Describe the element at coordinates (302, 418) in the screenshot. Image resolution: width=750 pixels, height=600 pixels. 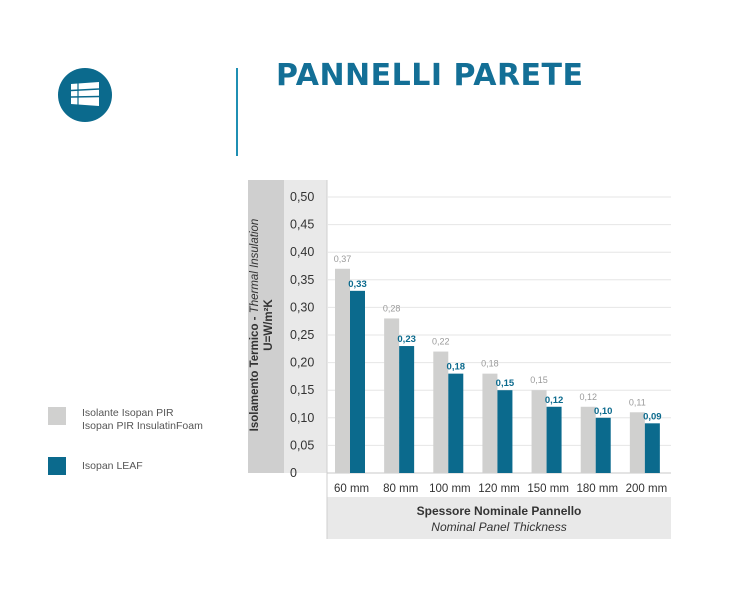
I see `y-tick-label: 0,10` at that location.